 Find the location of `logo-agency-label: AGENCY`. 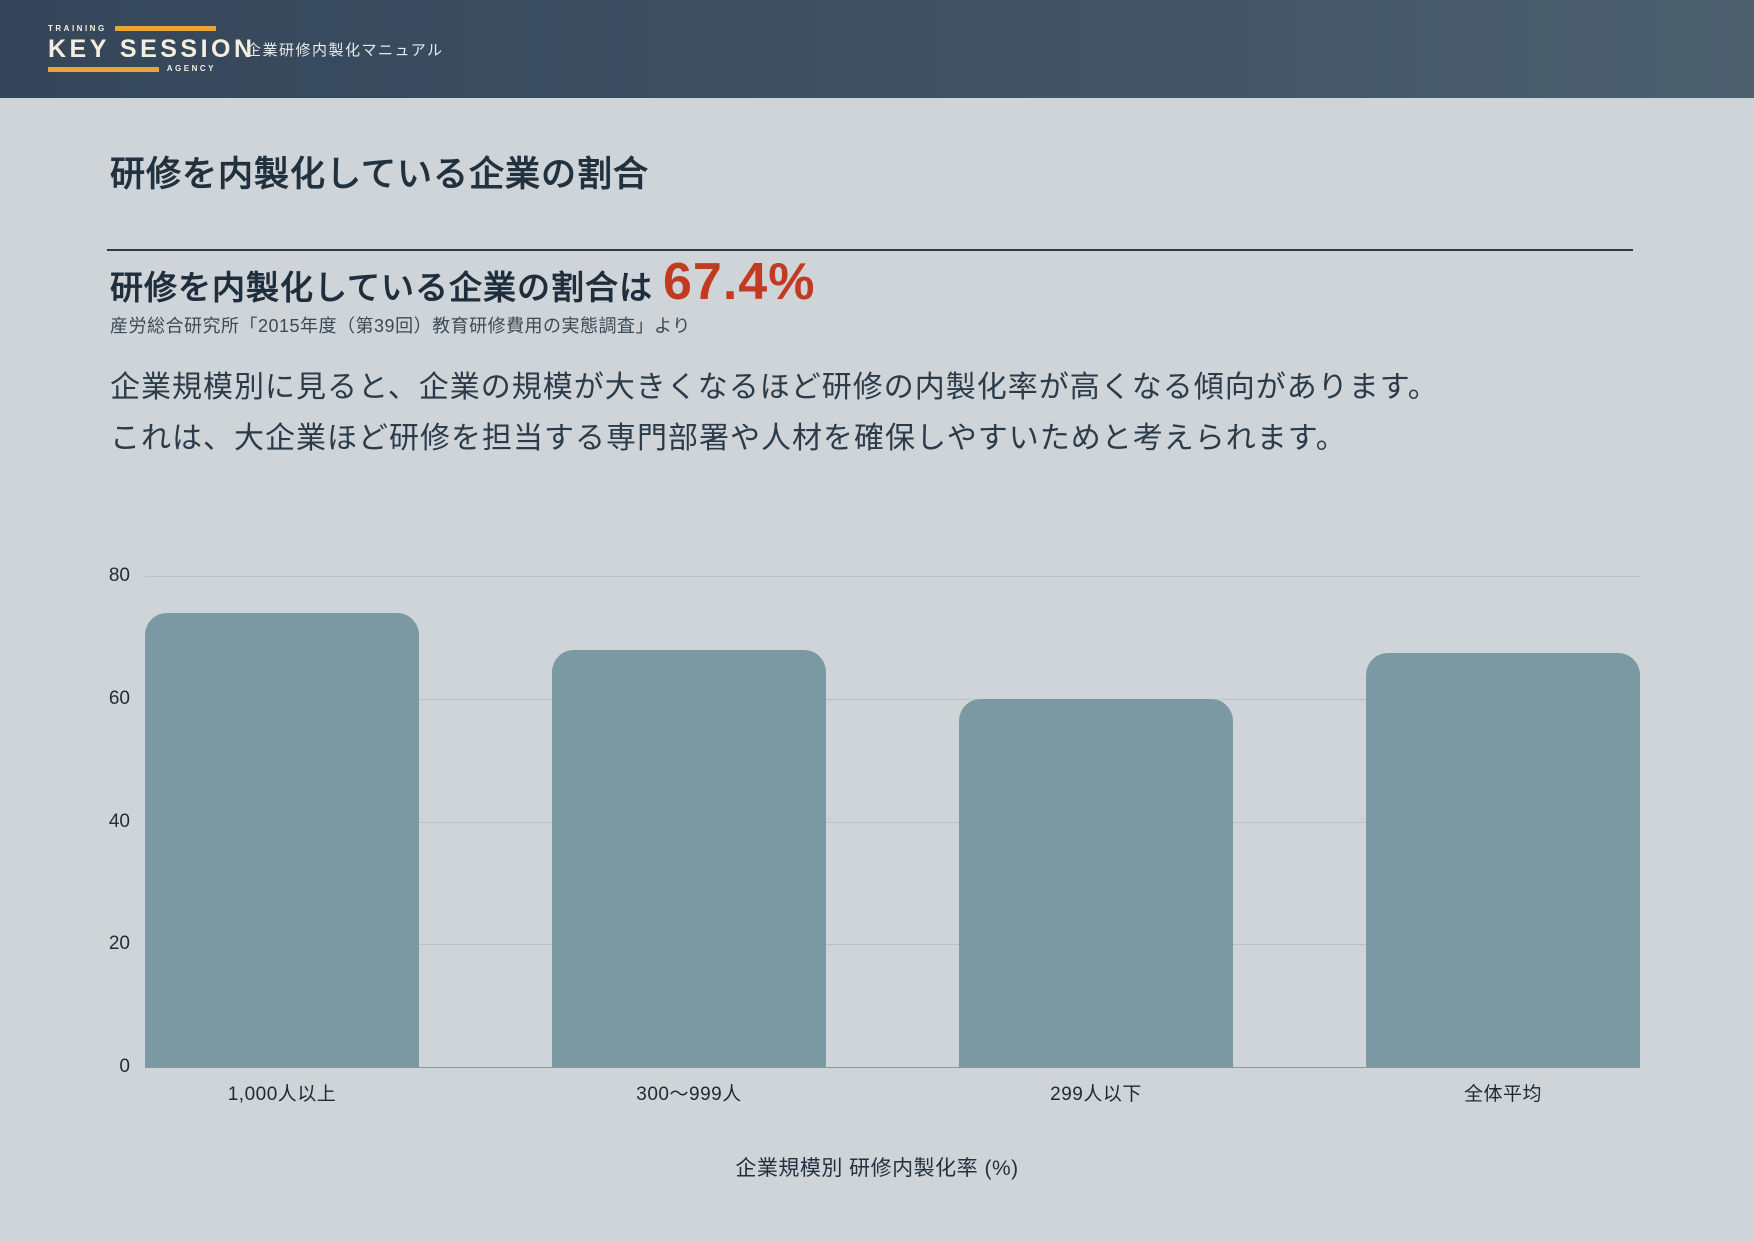

logo-agency-label: AGENCY is located at coordinates (191, 69).